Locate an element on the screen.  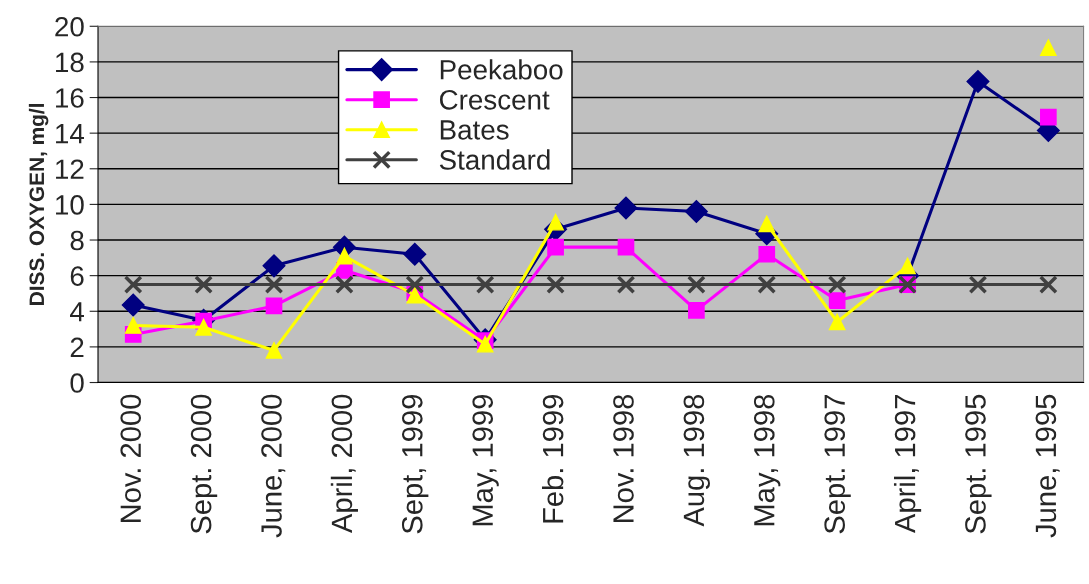
x-tick-label: Sept. 2000 is located at coordinates (204, 464).